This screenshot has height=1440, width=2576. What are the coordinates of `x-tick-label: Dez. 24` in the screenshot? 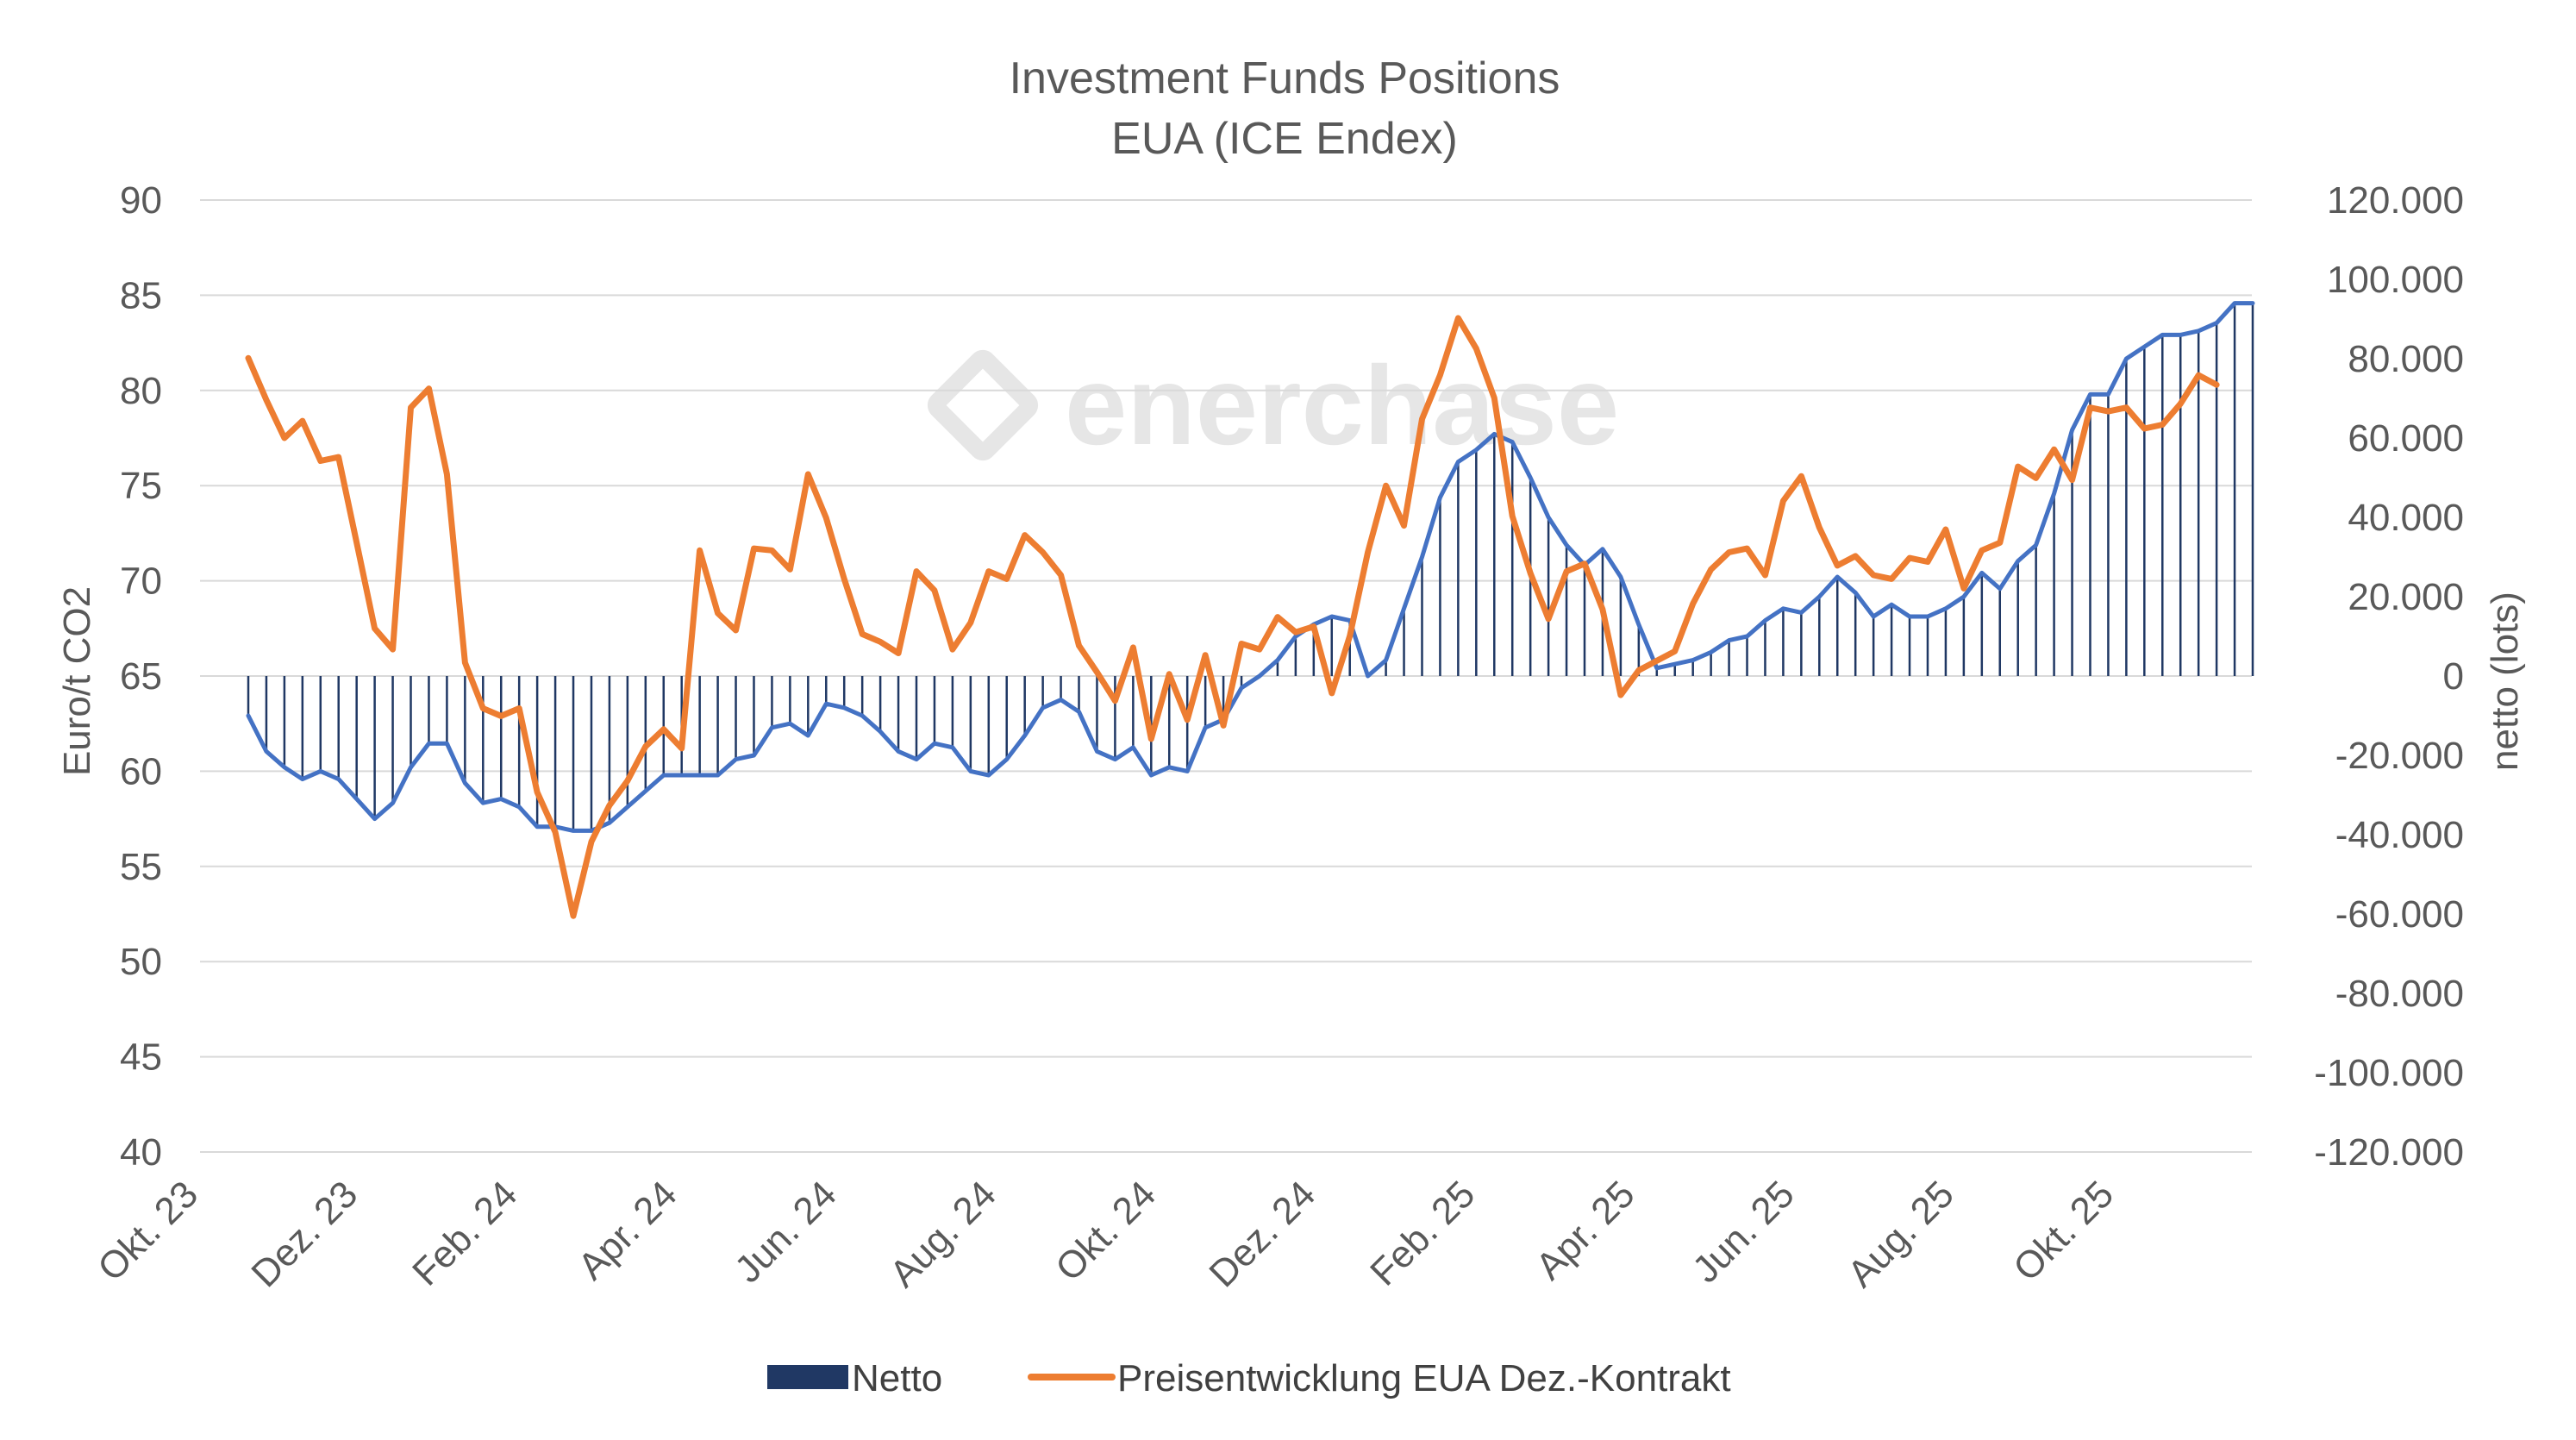 It's located at (1262, 1234).